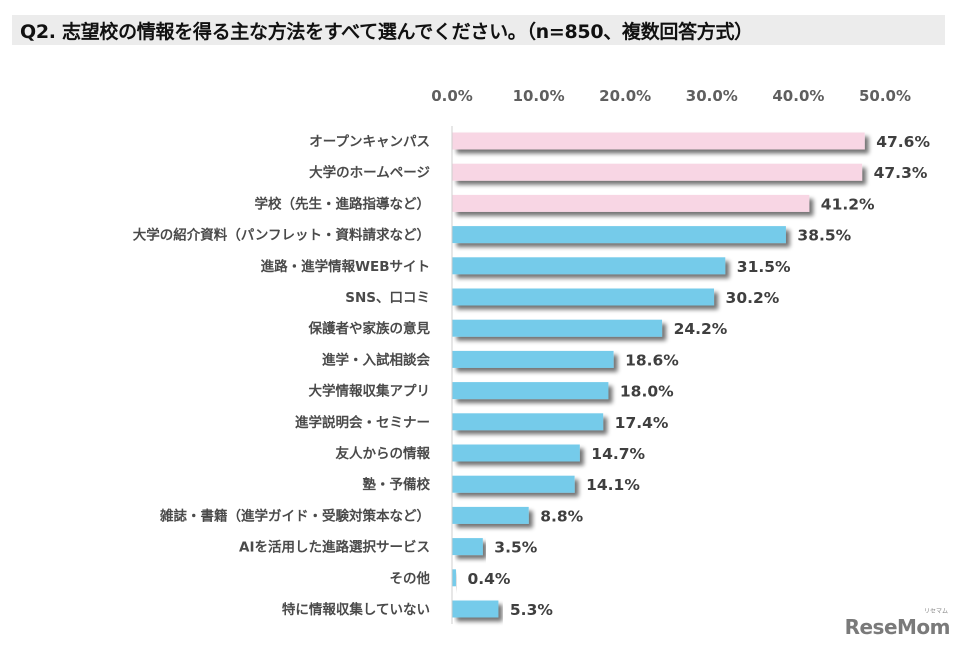 This screenshot has width=964, height=651. I want to click on x-tick-label: 50.0%, so click(885, 96).